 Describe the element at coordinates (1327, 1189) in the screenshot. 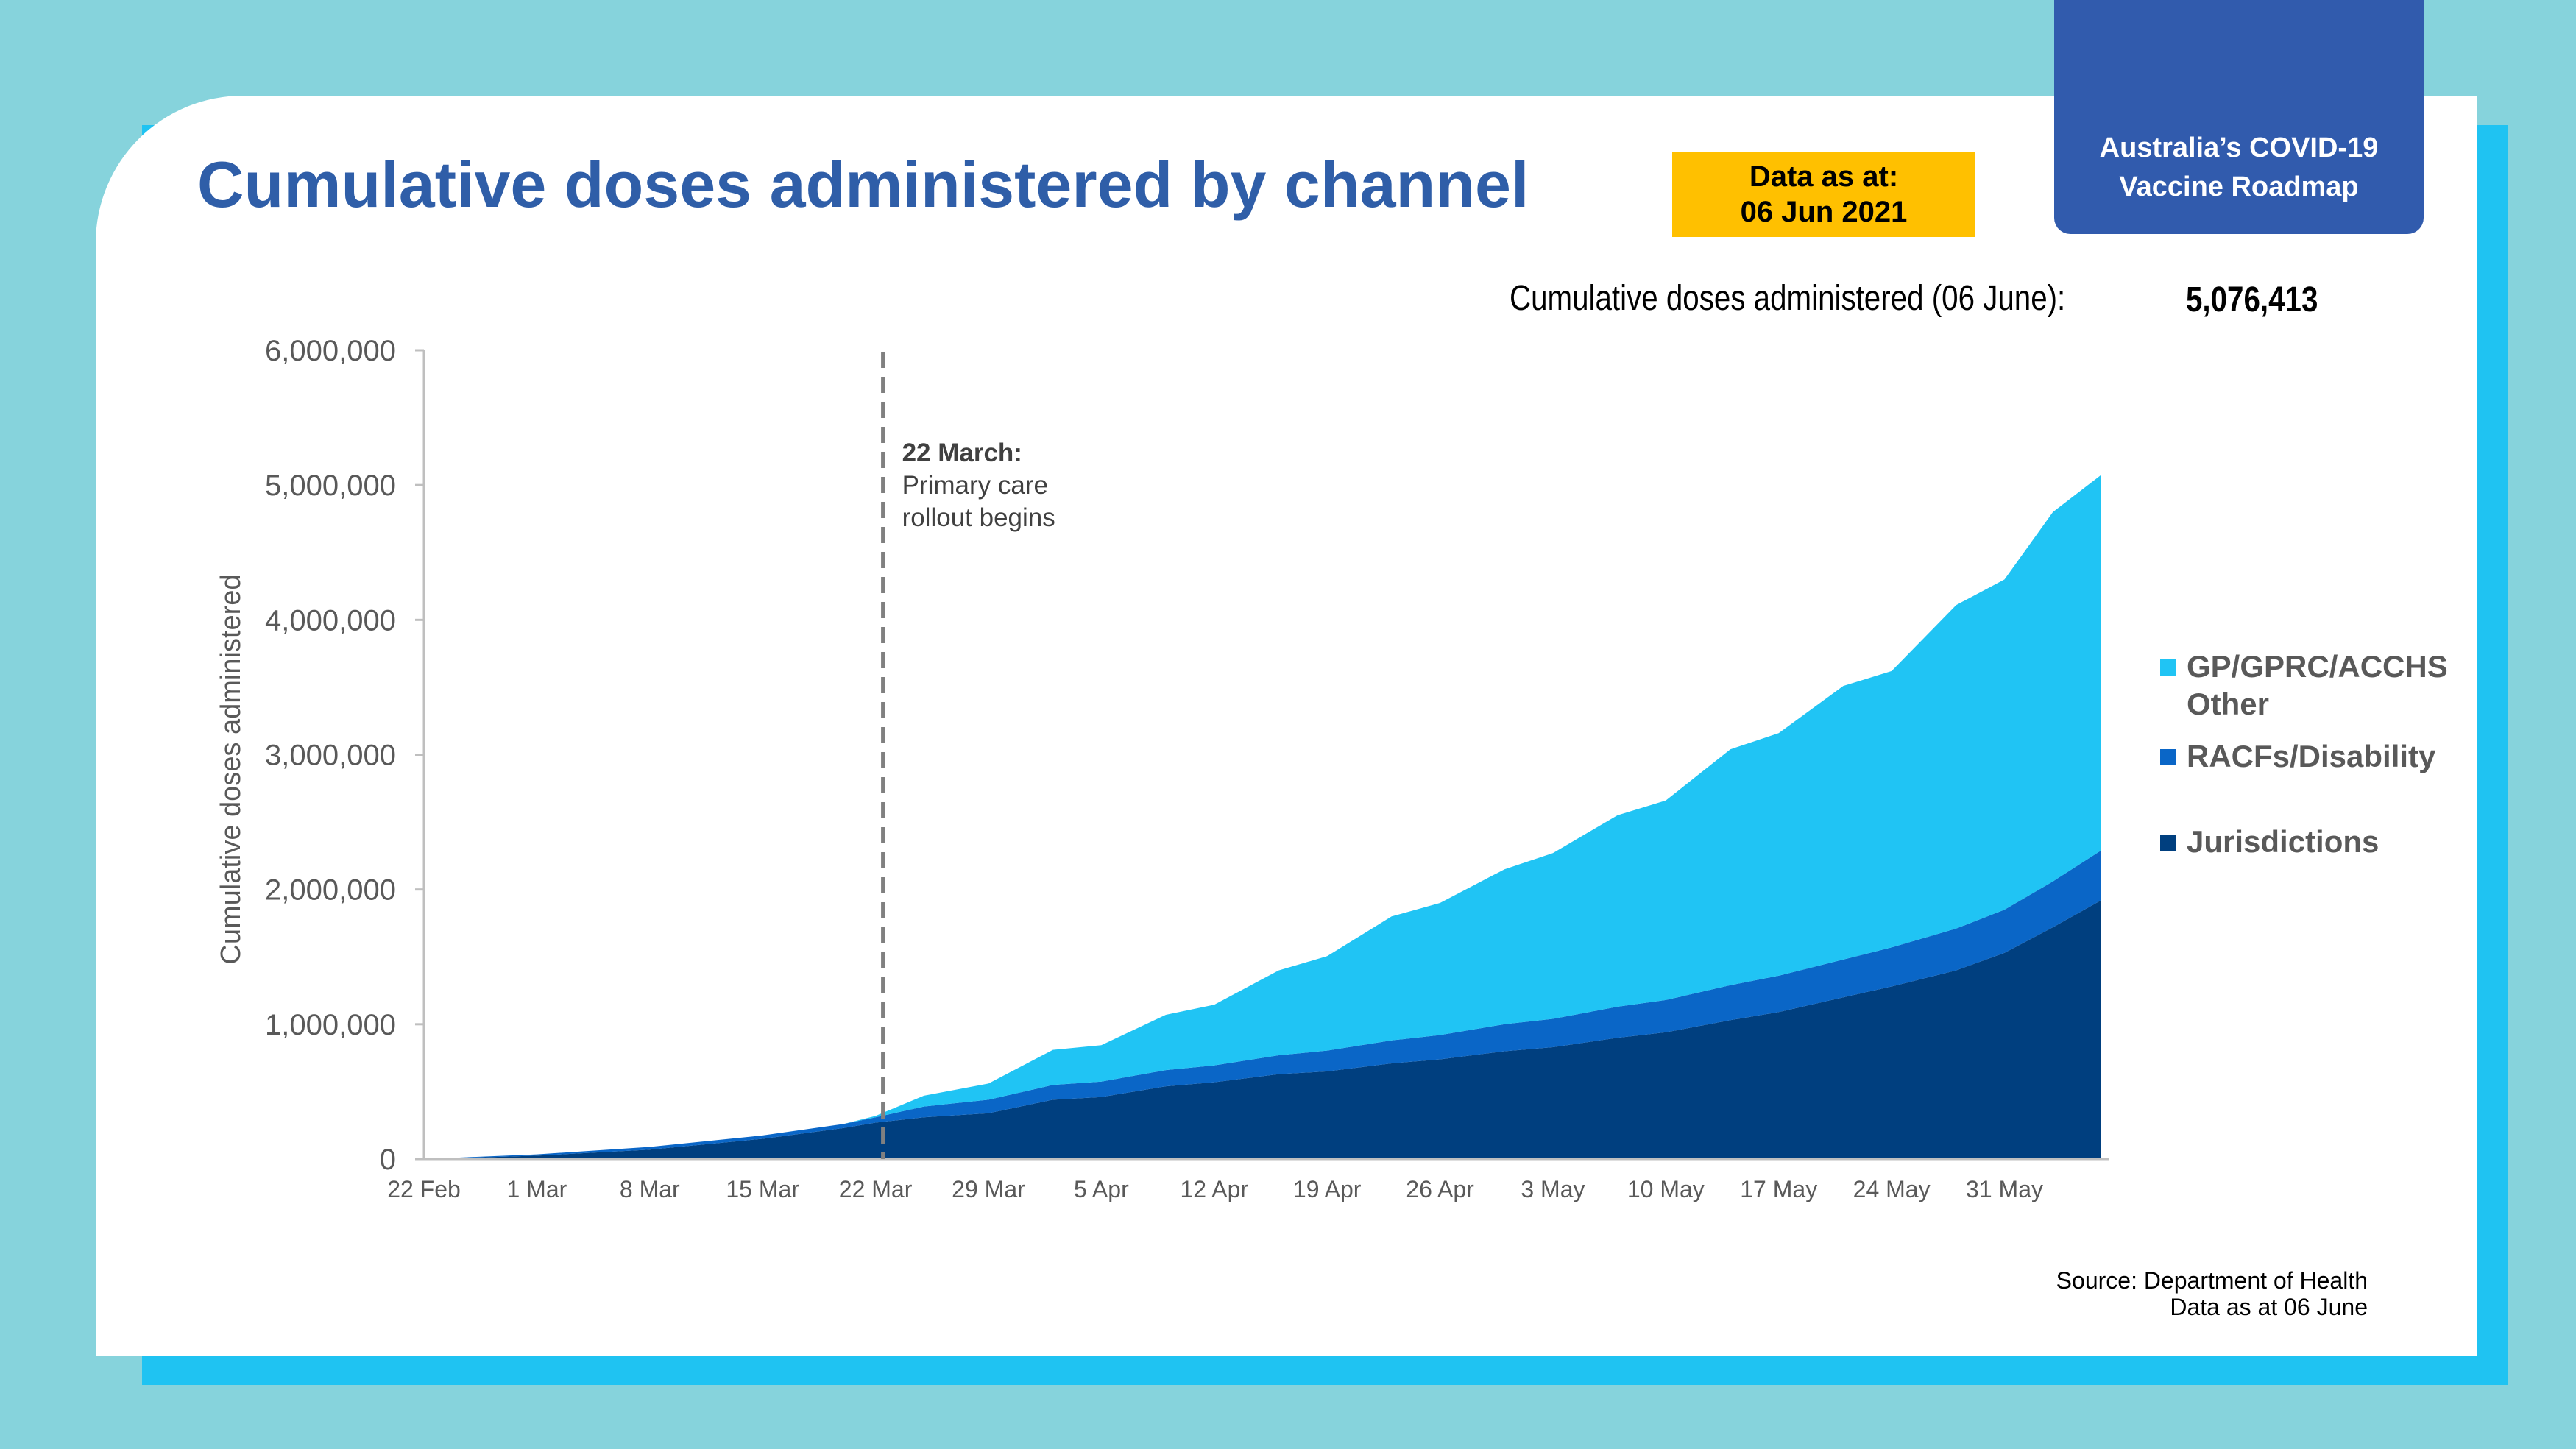

I see `x-tick-label: 19 Apr` at that location.